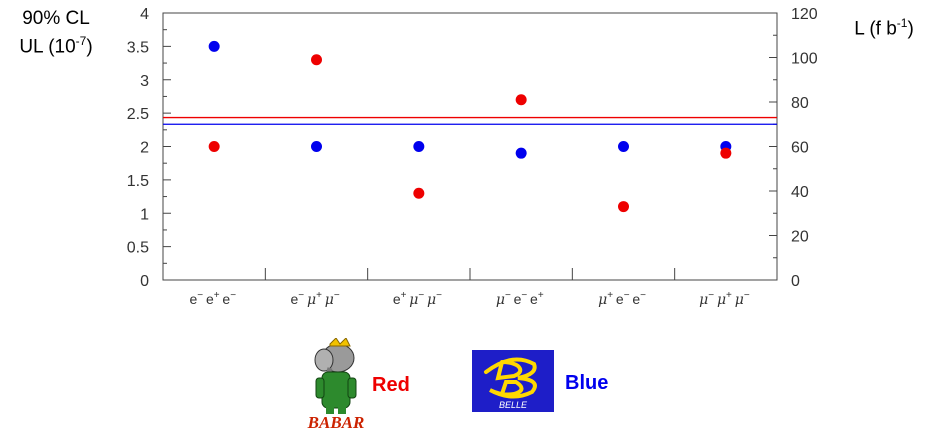  I want to click on x-category-label: μ− e− e+, so click(521, 299).